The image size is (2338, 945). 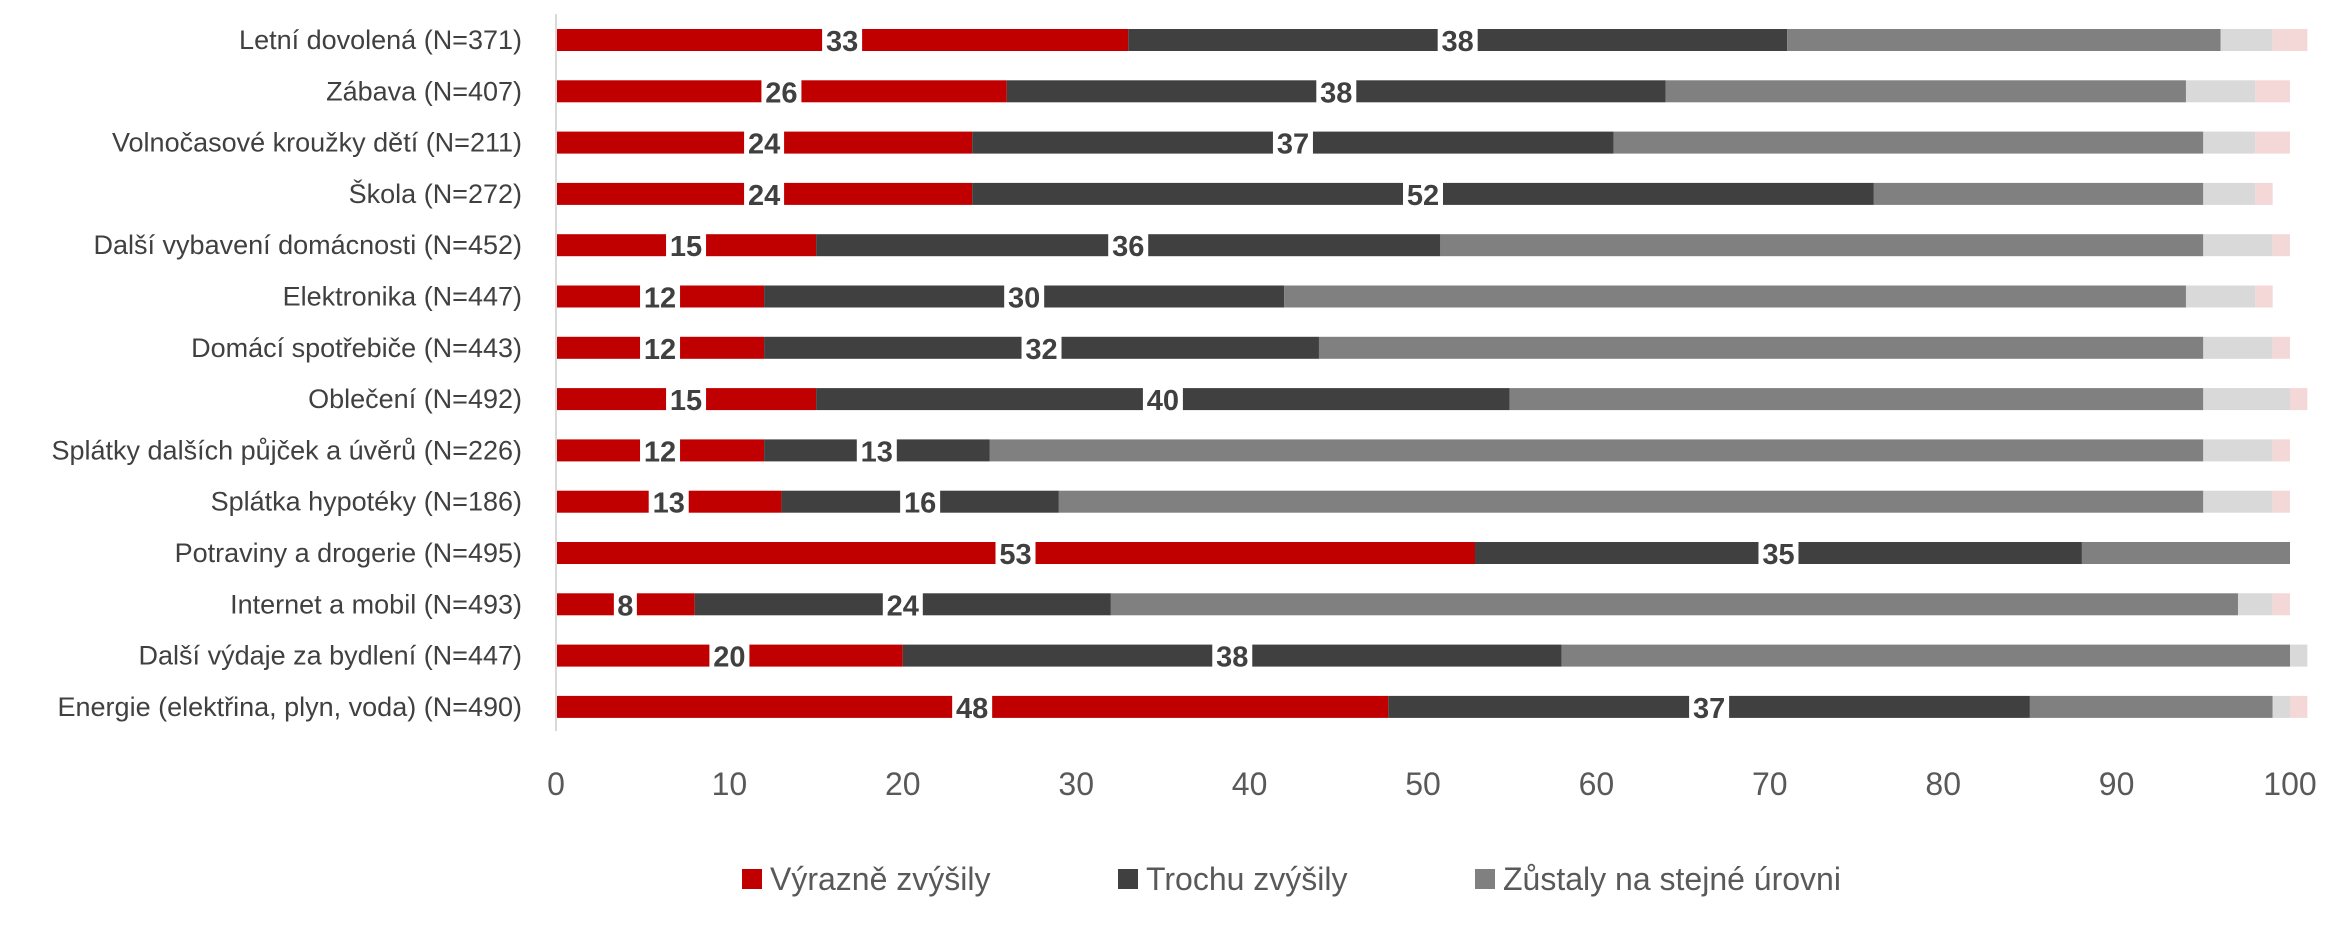 I want to click on data-label: 33, so click(x=842, y=42).